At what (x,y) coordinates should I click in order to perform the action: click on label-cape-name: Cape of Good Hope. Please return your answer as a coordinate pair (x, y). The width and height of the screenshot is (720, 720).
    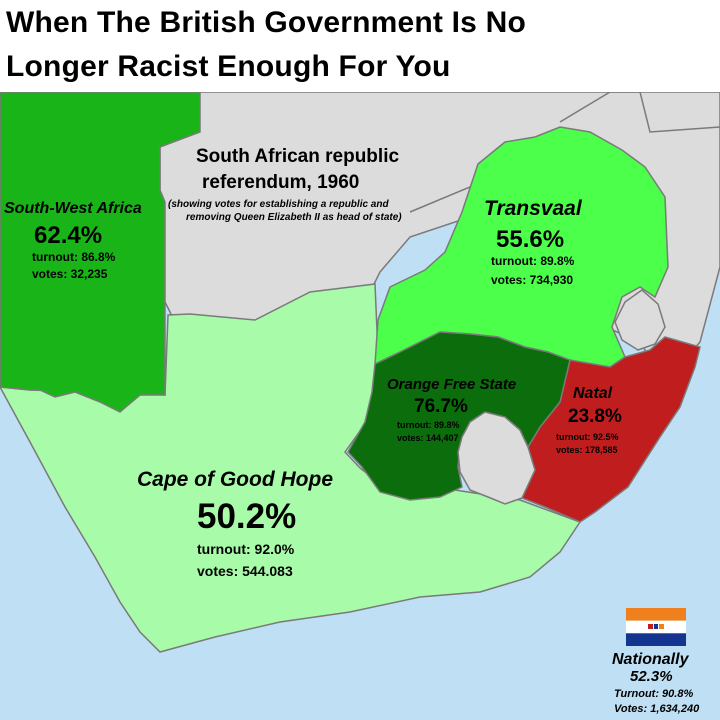
    Looking at the image, I should click on (235, 479).